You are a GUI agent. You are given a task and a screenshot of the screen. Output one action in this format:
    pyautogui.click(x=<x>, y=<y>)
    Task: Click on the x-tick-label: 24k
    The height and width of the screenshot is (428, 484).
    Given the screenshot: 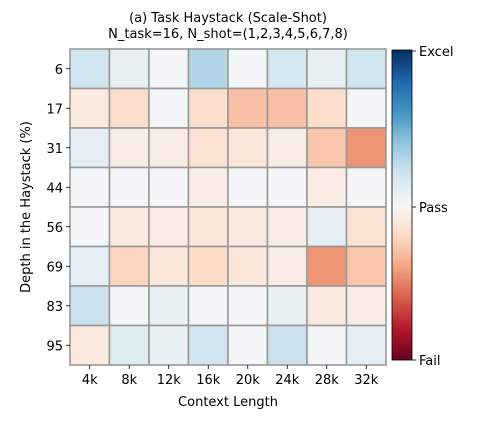 What is the action you would take?
    pyautogui.click(x=287, y=380)
    